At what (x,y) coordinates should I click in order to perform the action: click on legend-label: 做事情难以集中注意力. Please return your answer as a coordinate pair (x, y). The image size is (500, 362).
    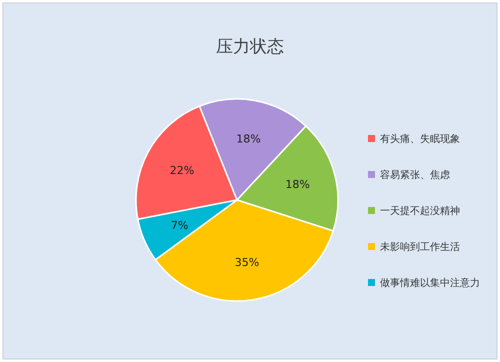
    Looking at the image, I should click on (430, 283).